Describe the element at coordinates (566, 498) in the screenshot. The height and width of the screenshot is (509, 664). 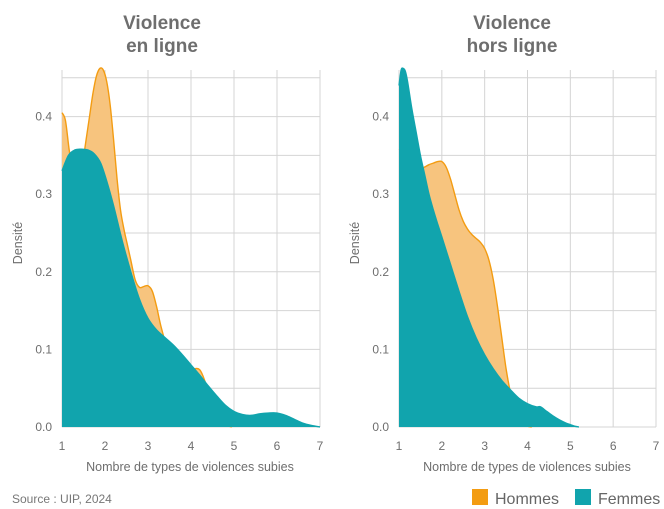
I see `legend: Hommes Femmes` at that location.